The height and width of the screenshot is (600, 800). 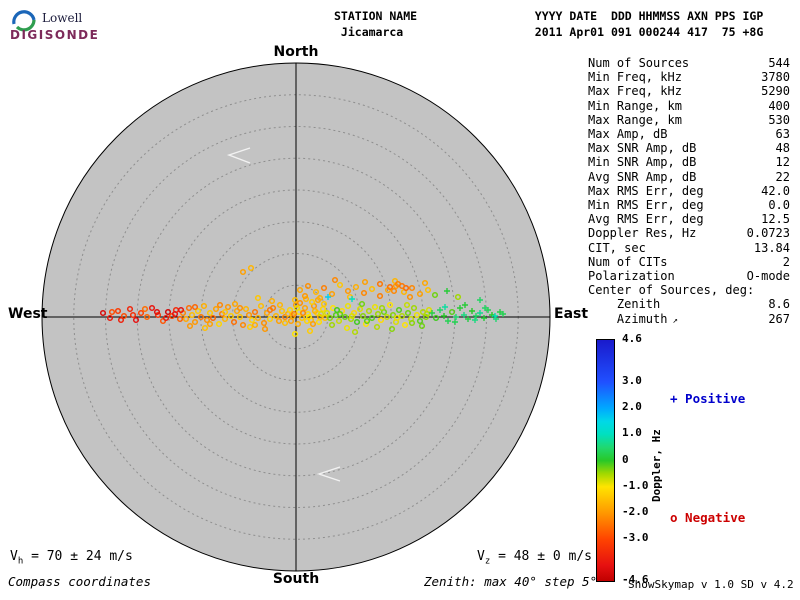 I want to click on doppler-colorbar: 4.6 3.0 2.0 1.0 0 -1.0 -2.0 -3.0 -4.6, so click(x=622, y=459).